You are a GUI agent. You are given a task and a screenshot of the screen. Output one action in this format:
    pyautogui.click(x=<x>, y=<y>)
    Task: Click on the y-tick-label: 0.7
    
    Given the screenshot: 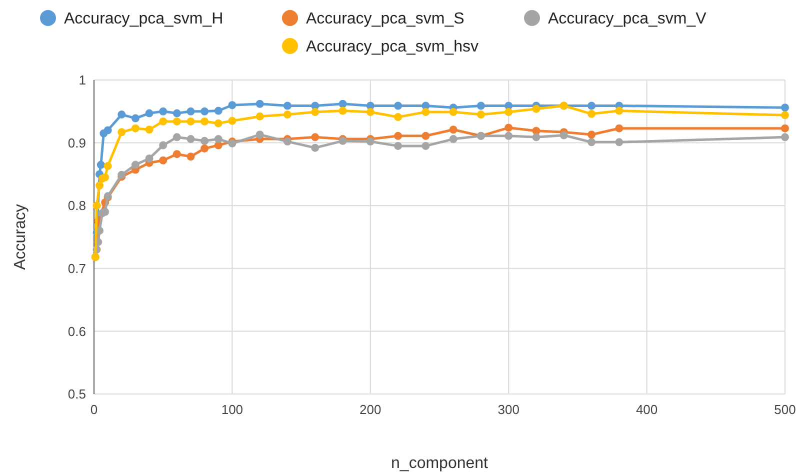 What is the action you would take?
    pyautogui.click(x=77, y=268)
    